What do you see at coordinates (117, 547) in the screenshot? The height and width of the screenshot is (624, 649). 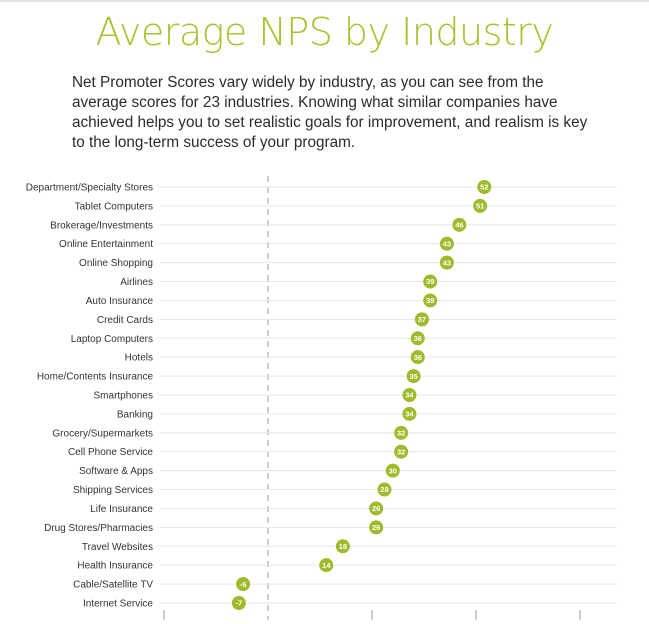 I see `category-label: Travel Websites` at bounding box center [117, 547].